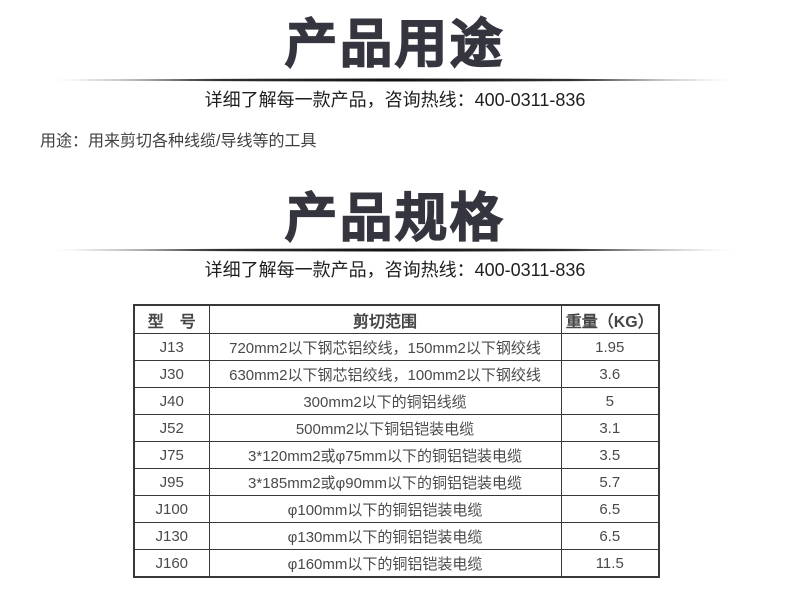 The image size is (790, 616). I want to click on model-cell: J52, so click(171, 428).